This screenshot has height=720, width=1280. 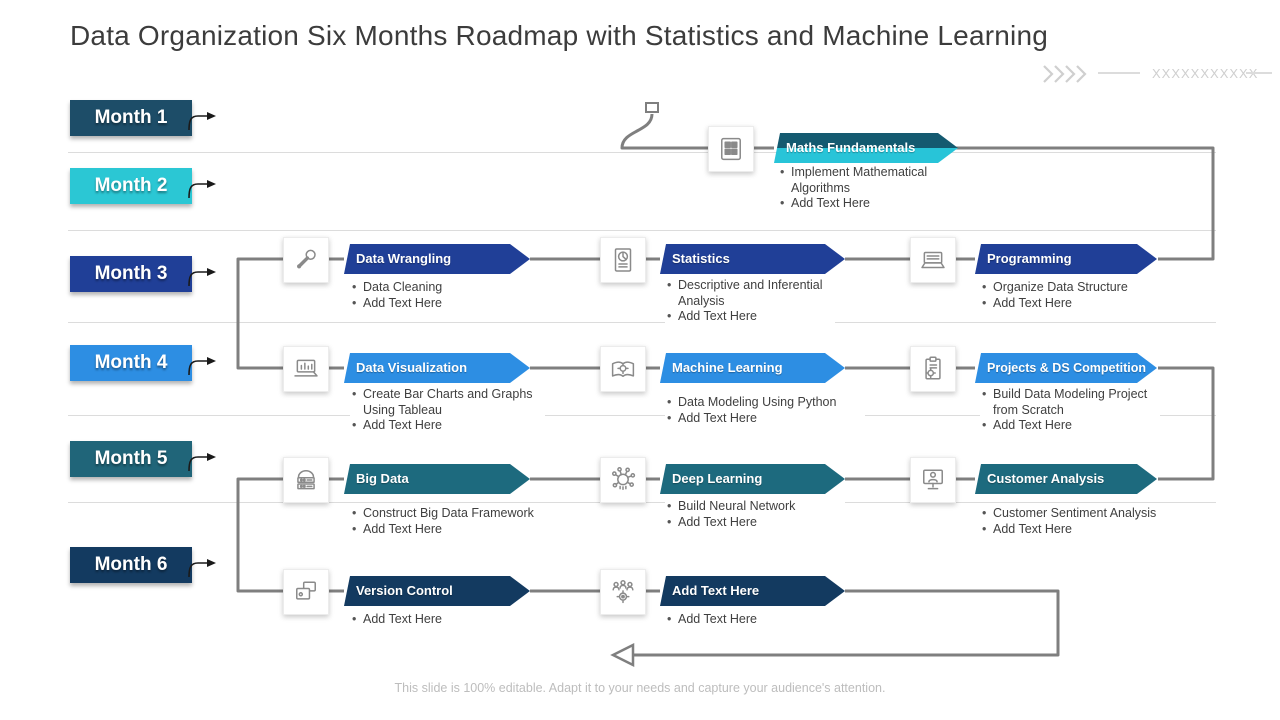 What do you see at coordinates (1065, 74) in the screenshot?
I see `chevrons-decoration-icon` at bounding box center [1065, 74].